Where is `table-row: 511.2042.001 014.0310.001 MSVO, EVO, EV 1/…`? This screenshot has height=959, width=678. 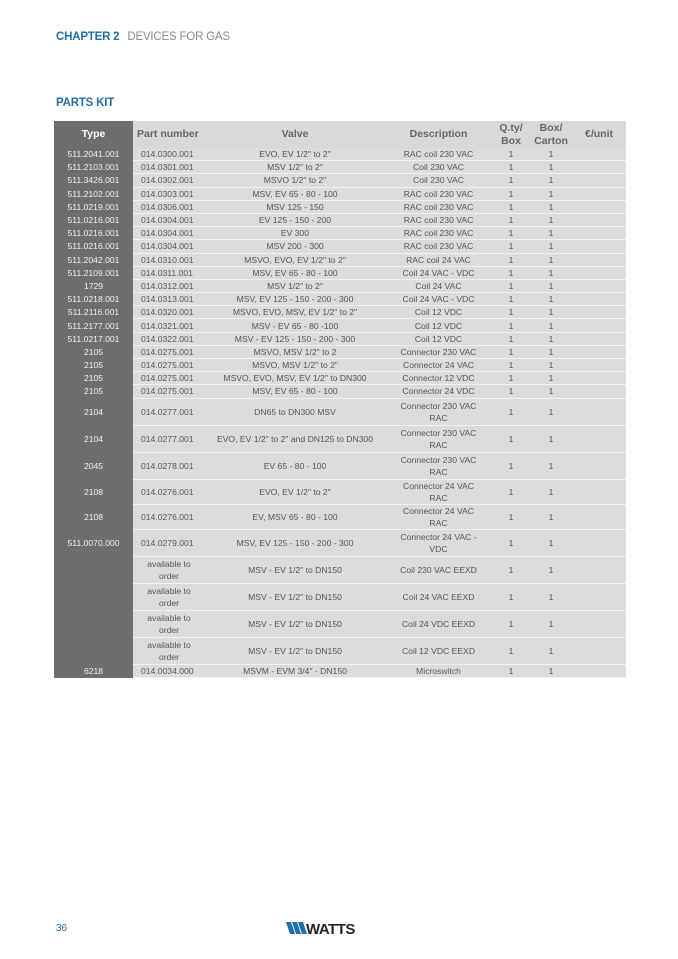
table-row: 511.2042.001 014.0310.001 MSVO, EVO, EV 1/… is located at coordinates (340, 260).